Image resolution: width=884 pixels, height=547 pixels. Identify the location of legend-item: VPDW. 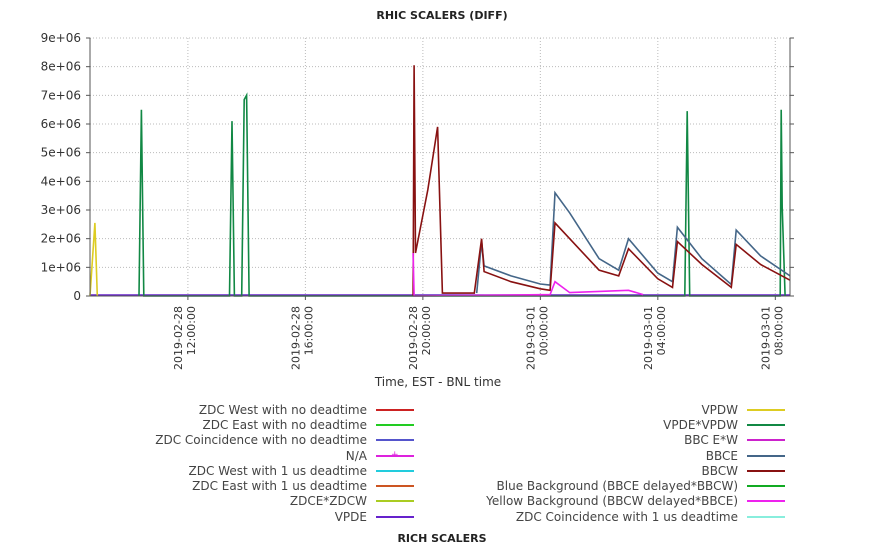
(612, 409).